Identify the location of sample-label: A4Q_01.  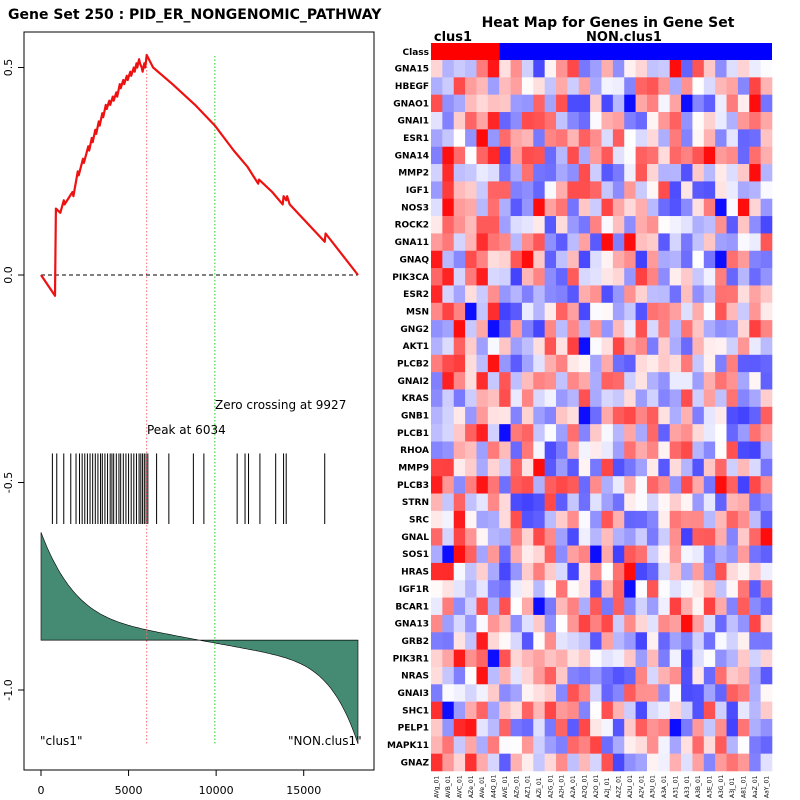
(494, 786).